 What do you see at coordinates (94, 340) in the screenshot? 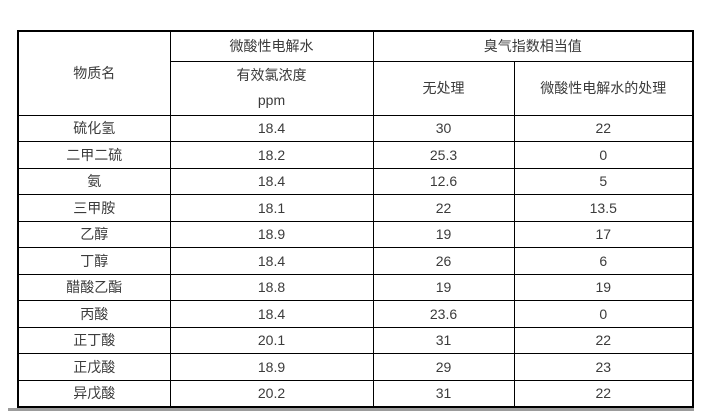
I see `substance-cell: 正丁酸` at bounding box center [94, 340].